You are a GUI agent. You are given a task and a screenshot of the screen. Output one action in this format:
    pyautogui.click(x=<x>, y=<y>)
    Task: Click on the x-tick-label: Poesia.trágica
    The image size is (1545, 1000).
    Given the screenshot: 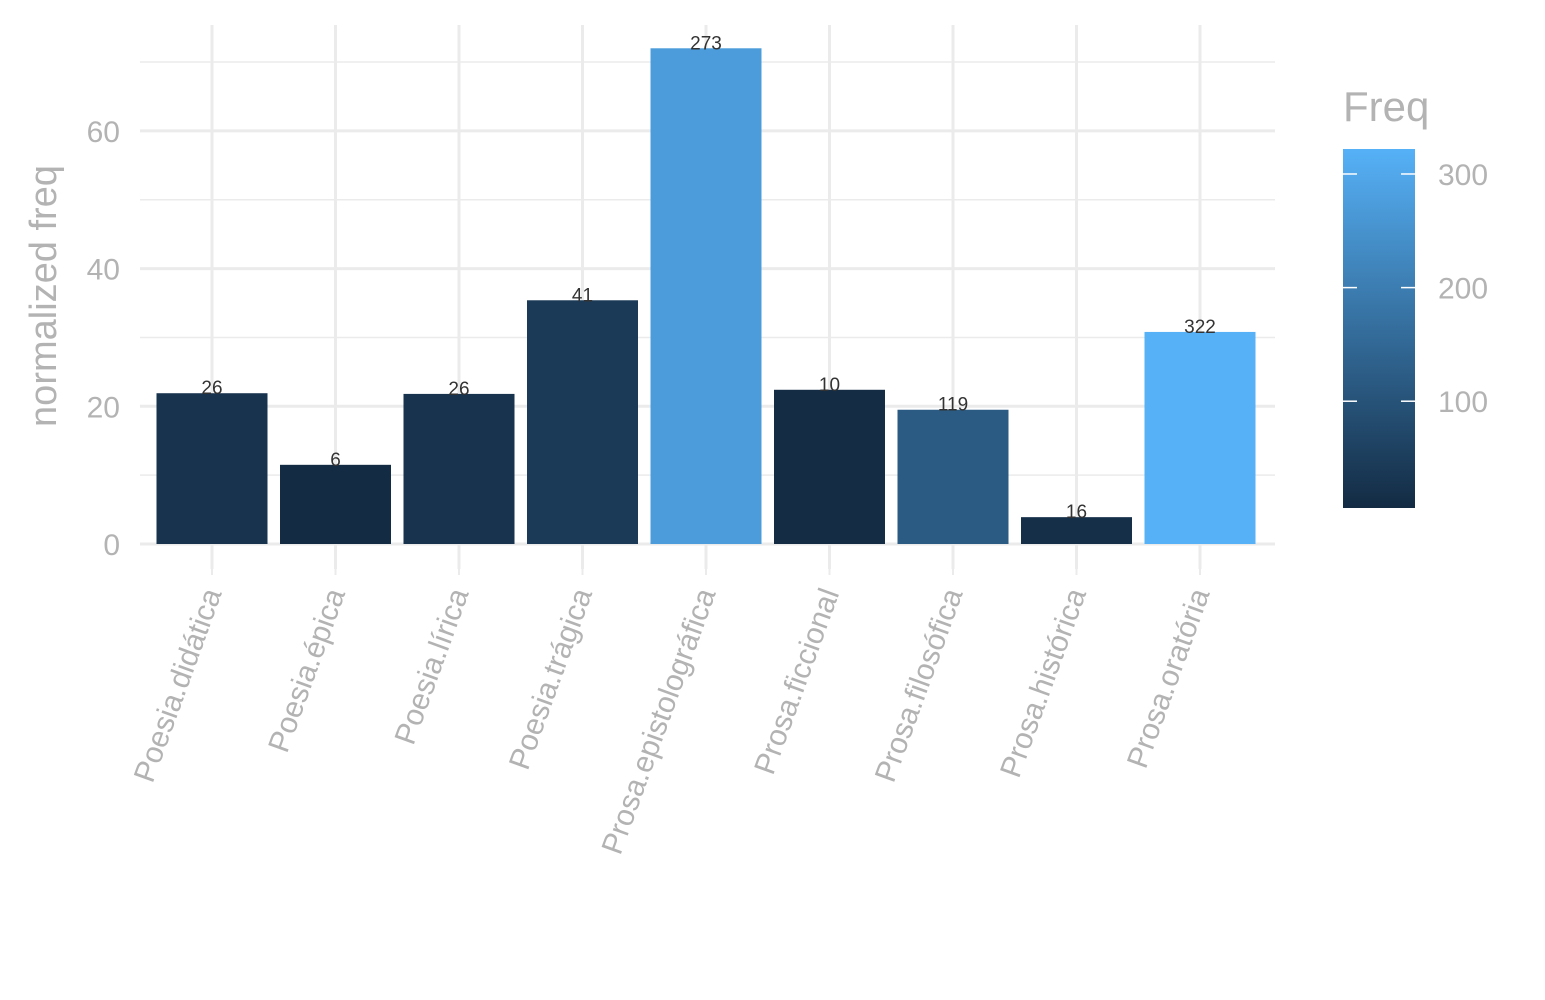 What is the action you would take?
    pyautogui.click(x=551, y=679)
    